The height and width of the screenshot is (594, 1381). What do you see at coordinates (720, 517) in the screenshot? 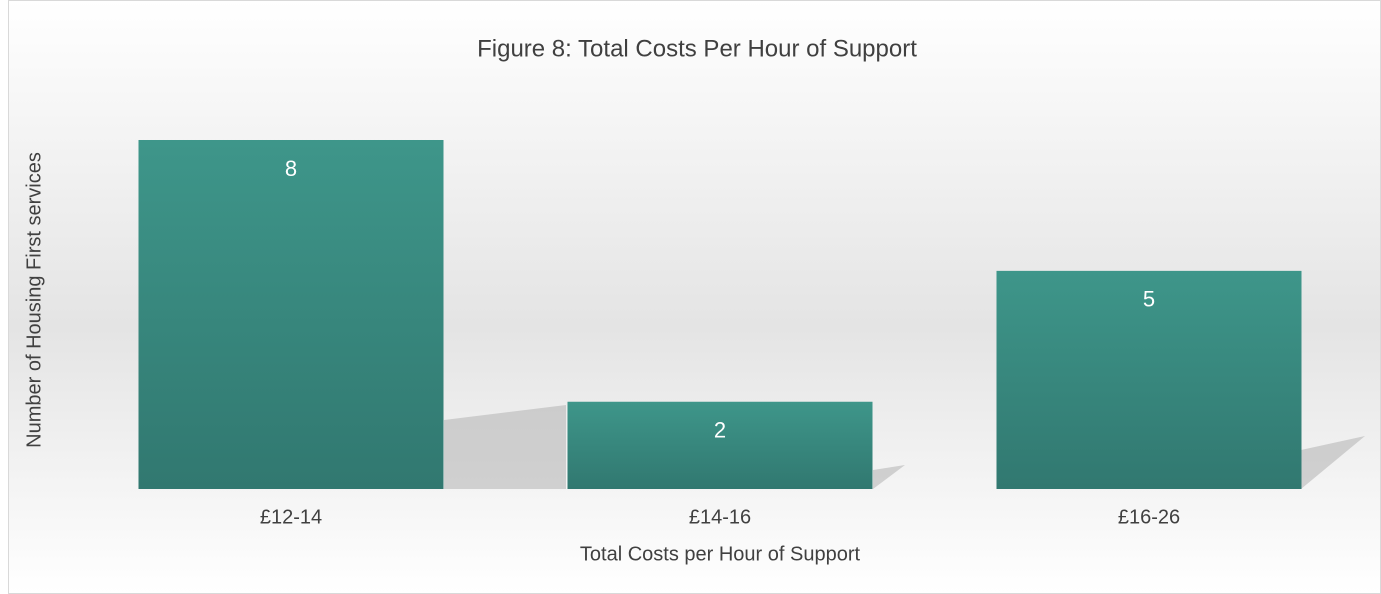
I see `x-tick-label: £14-16` at bounding box center [720, 517].